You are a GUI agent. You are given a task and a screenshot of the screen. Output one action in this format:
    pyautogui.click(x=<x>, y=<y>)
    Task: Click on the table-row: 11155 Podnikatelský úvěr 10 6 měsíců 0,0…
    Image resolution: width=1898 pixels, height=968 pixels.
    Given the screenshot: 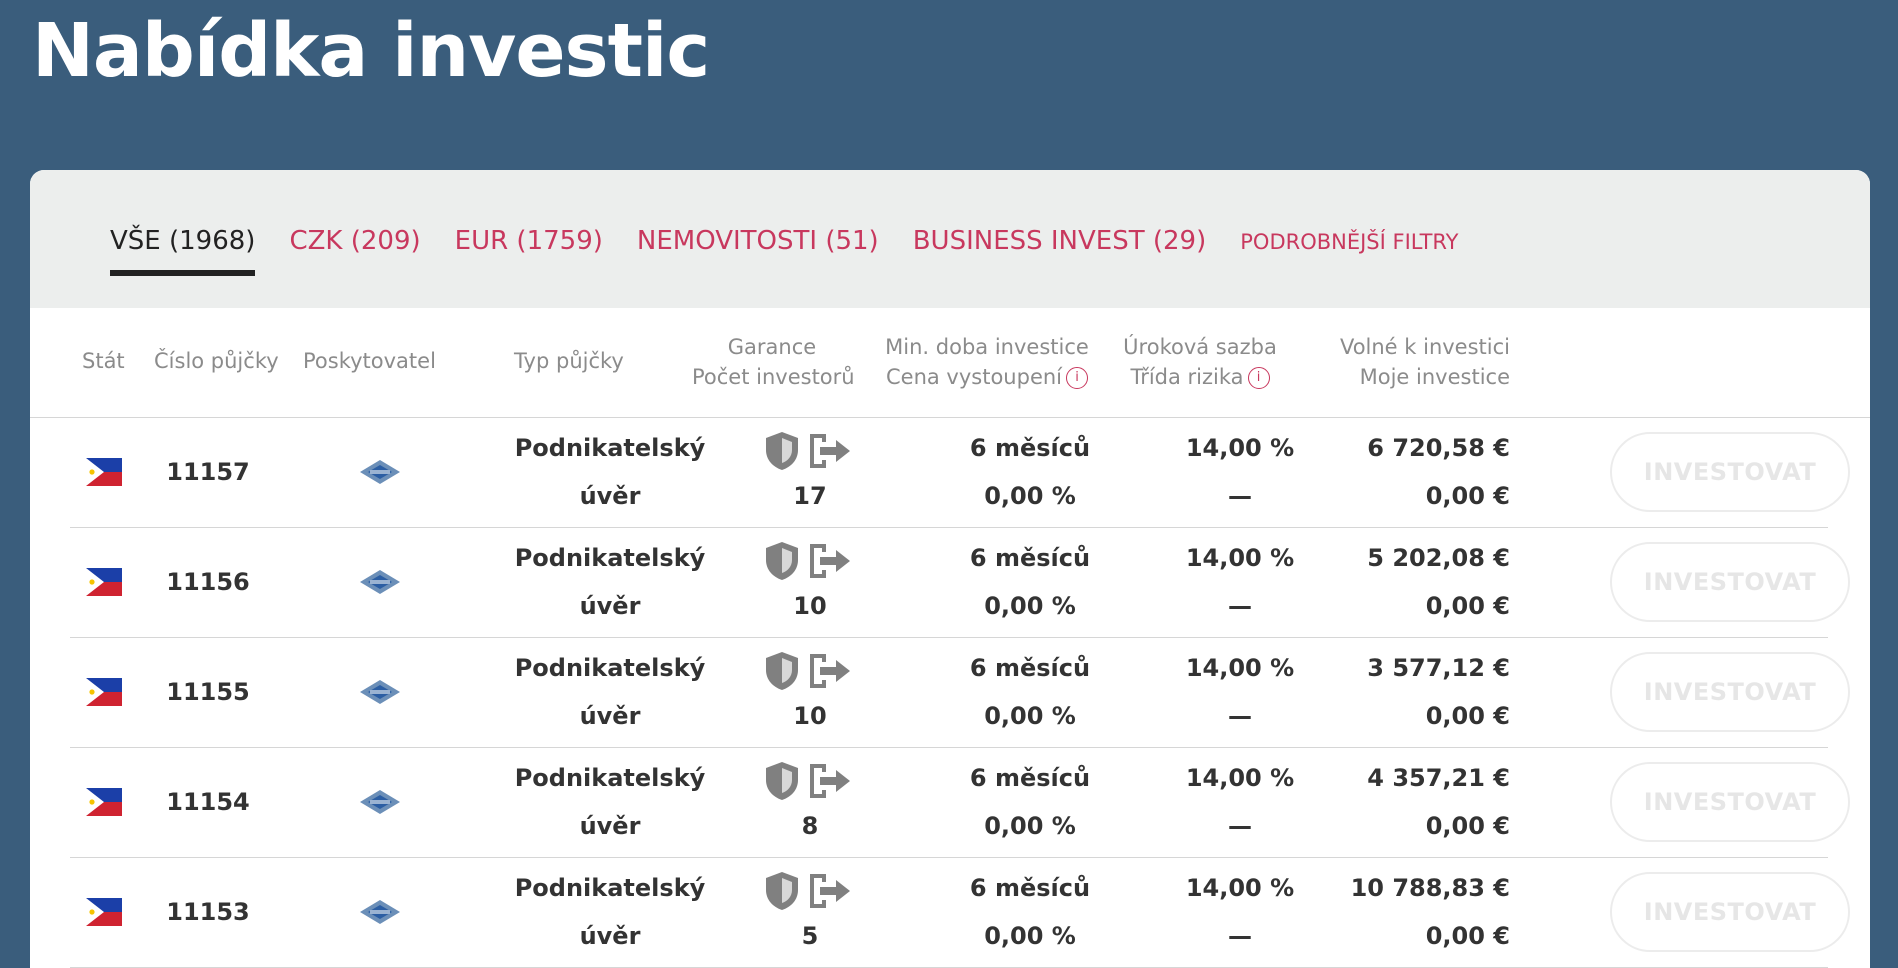 What is the action you would take?
    pyautogui.click(x=960, y=693)
    